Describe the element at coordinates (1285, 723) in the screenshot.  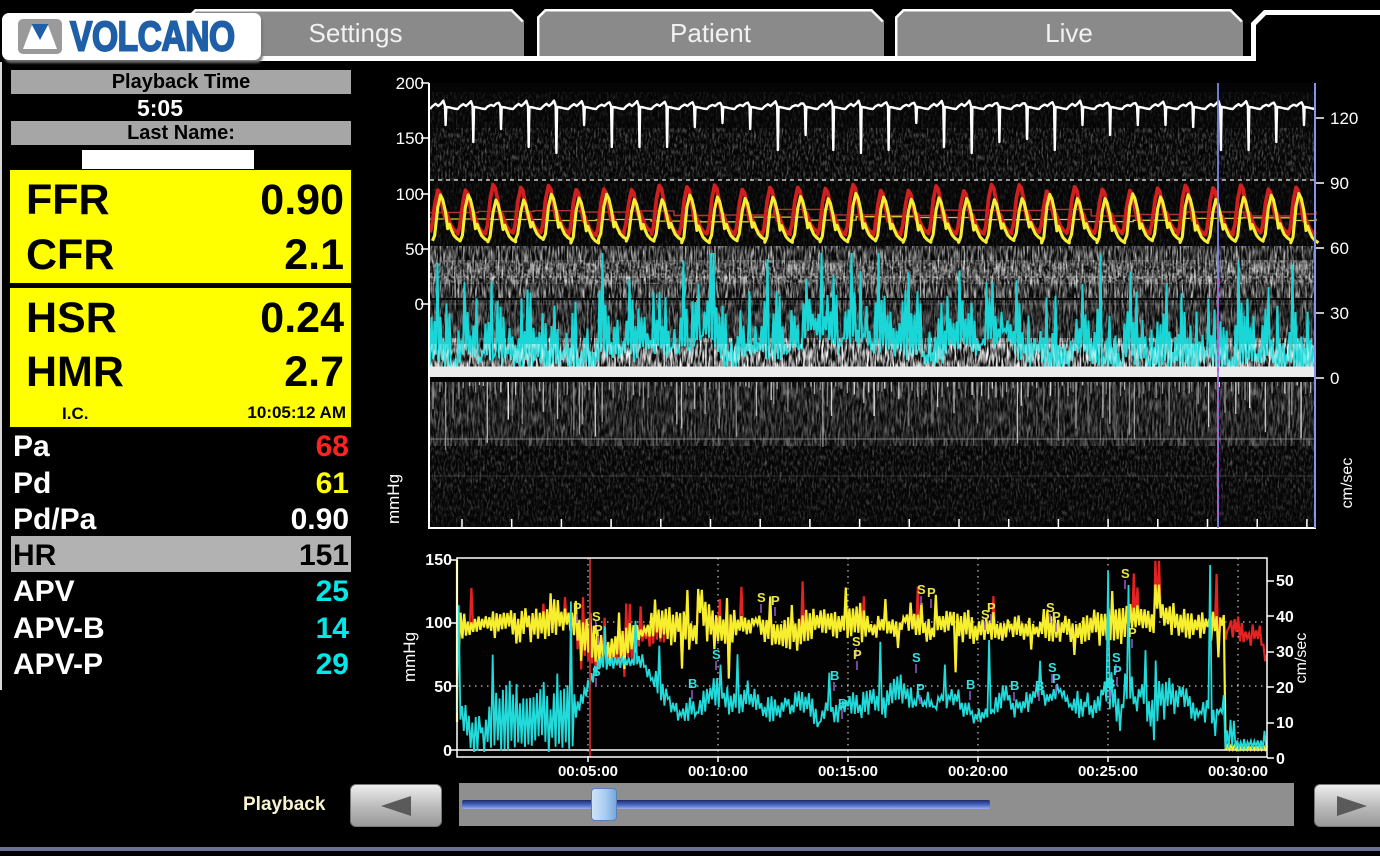
I see `svg-text: 10` at that location.